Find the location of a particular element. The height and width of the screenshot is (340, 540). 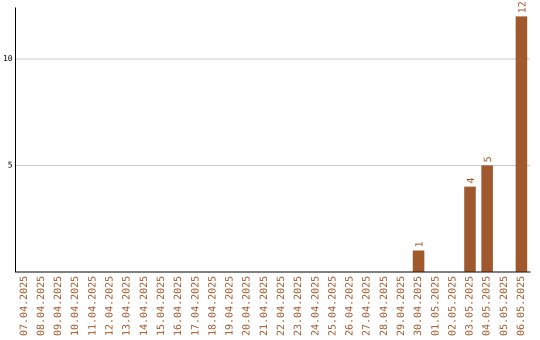

data-label: 1 is located at coordinates (420, 244).